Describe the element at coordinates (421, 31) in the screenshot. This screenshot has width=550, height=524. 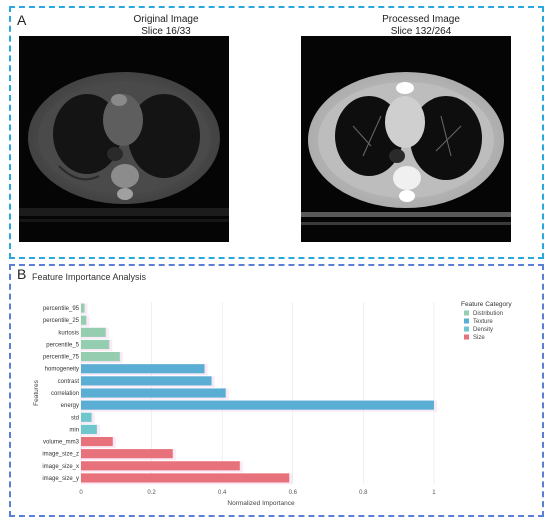
I see `processed-subtitle: Slice 132/264` at that location.